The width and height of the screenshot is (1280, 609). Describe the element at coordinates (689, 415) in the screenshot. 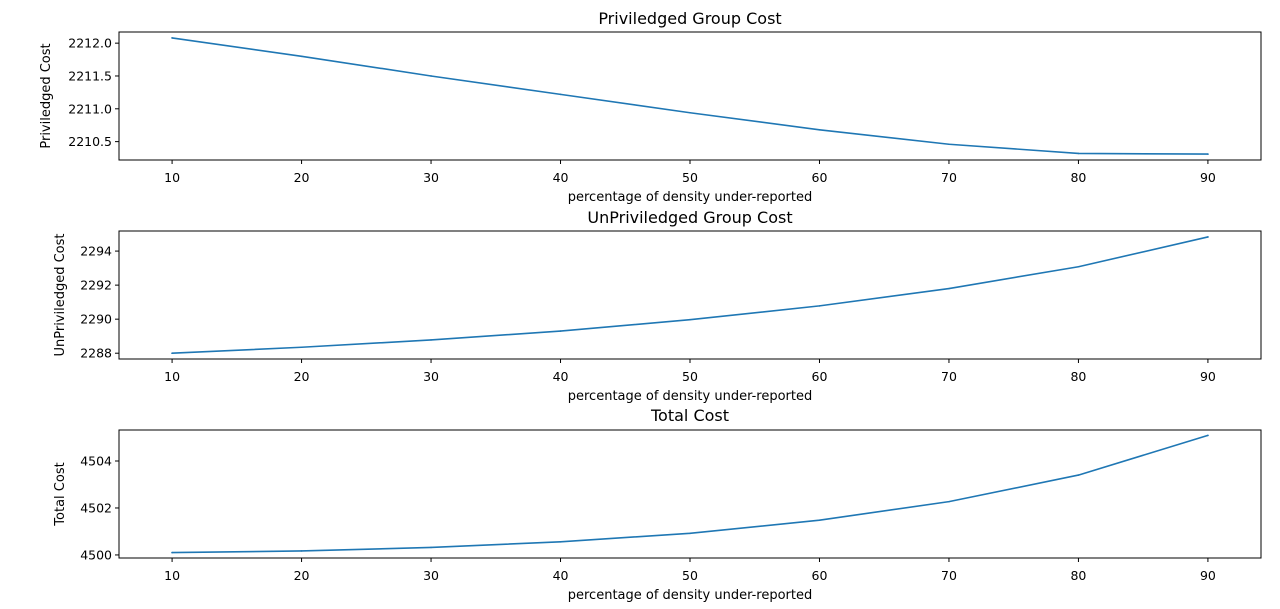

I see `chart-title: Total Cost` at that location.